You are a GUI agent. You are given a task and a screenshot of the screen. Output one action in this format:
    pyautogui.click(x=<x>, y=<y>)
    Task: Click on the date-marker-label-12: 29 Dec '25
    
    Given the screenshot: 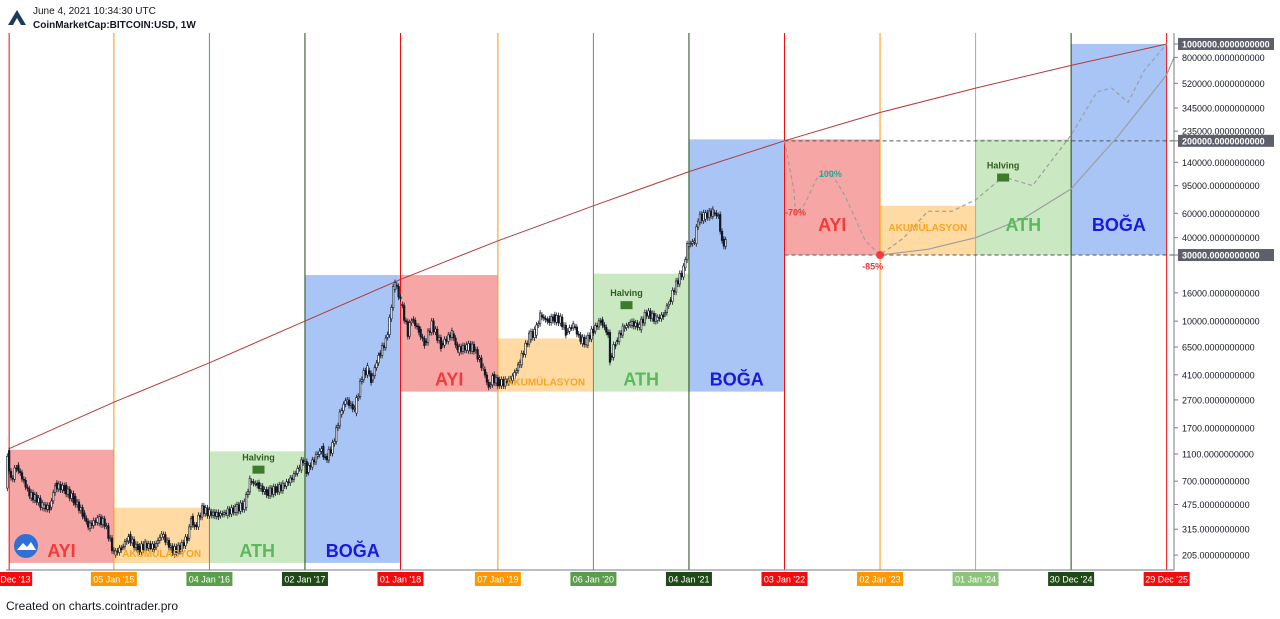 What is the action you would take?
    pyautogui.click(x=1166, y=580)
    